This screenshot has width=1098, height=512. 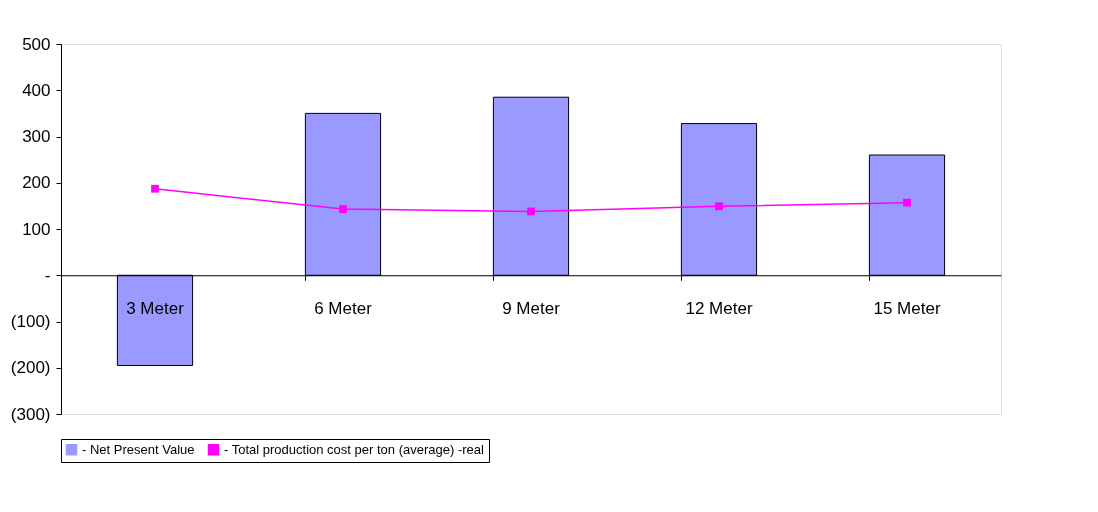 I want to click on x-tick-label: 15 Meter, so click(x=907, y=308).